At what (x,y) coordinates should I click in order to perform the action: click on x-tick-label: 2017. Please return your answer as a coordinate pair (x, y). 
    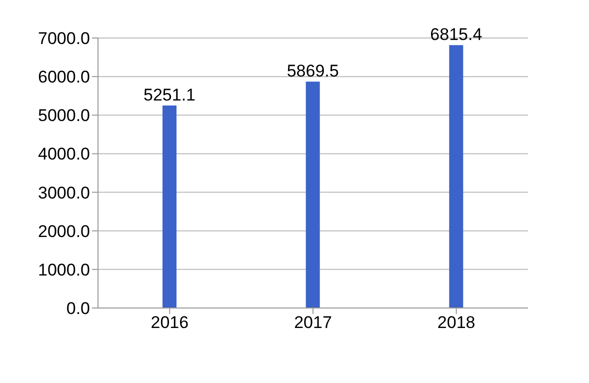
    Looking at the image, I should click on (313, 322).